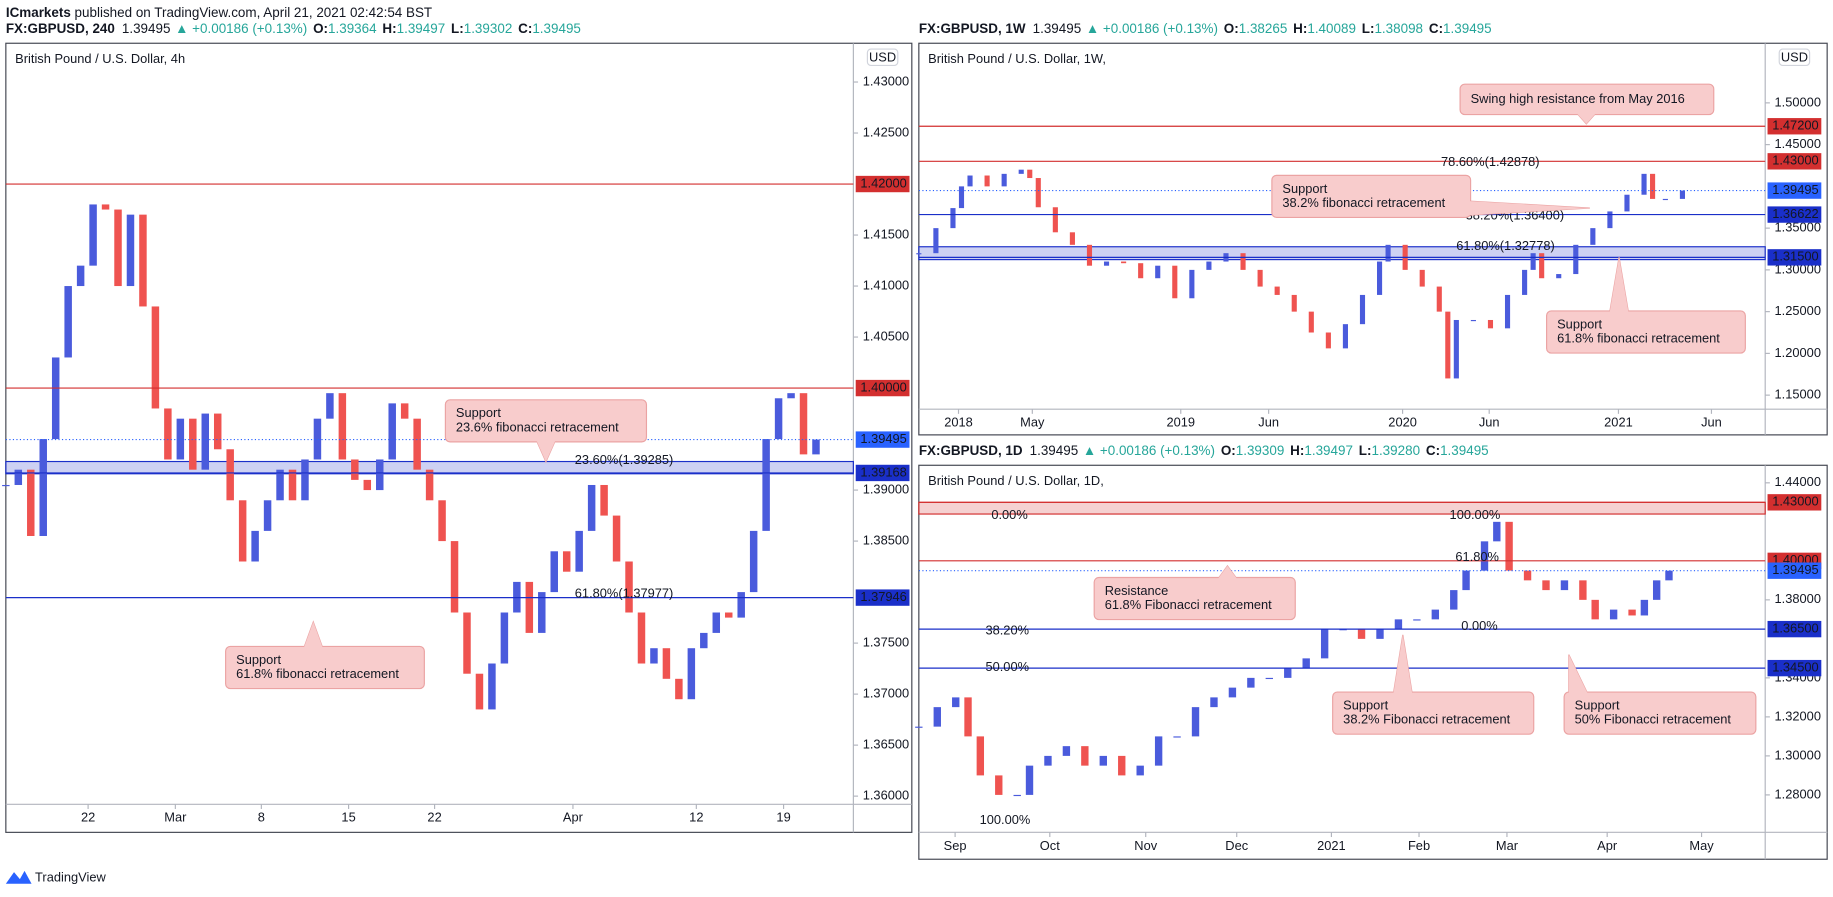 The height and width of the screenshot is (897, 1833). I want to click on y-tick-label: 1.15000, so click(1798, 394).